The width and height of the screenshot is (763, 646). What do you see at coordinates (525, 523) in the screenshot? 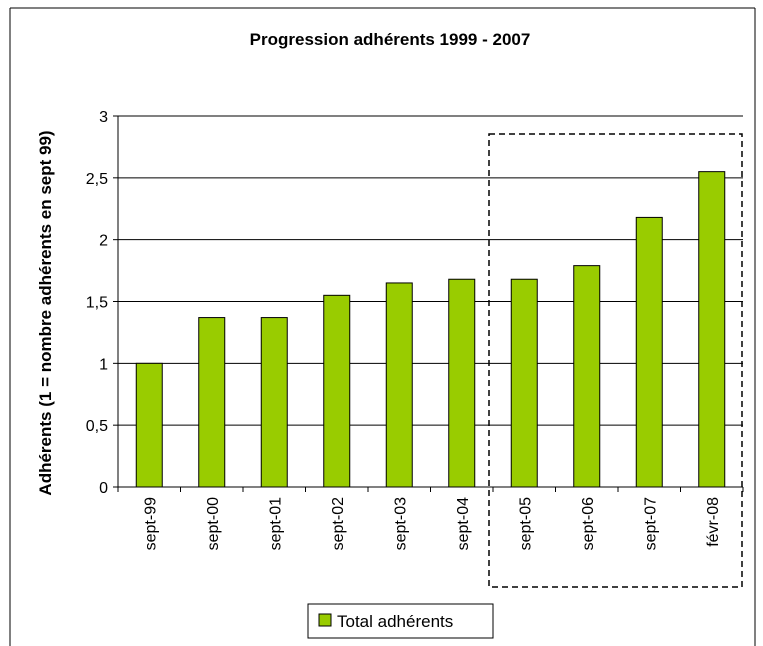
I see `x-tick-label: sept-05` at bounding box center [525, 523].